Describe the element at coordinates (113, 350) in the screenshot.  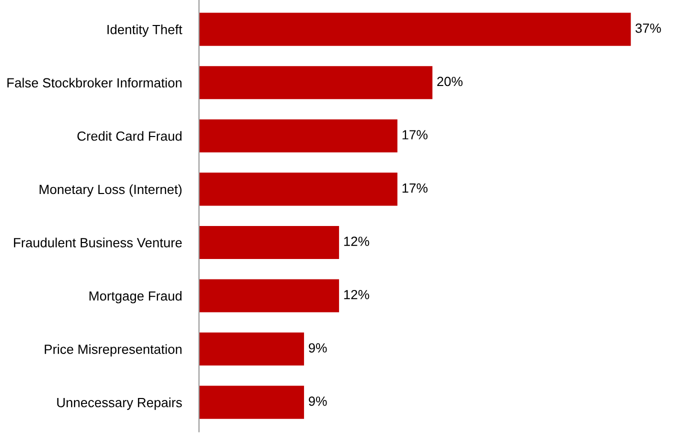
I see `y-tick-label: Price Misrepresentation` at that location.